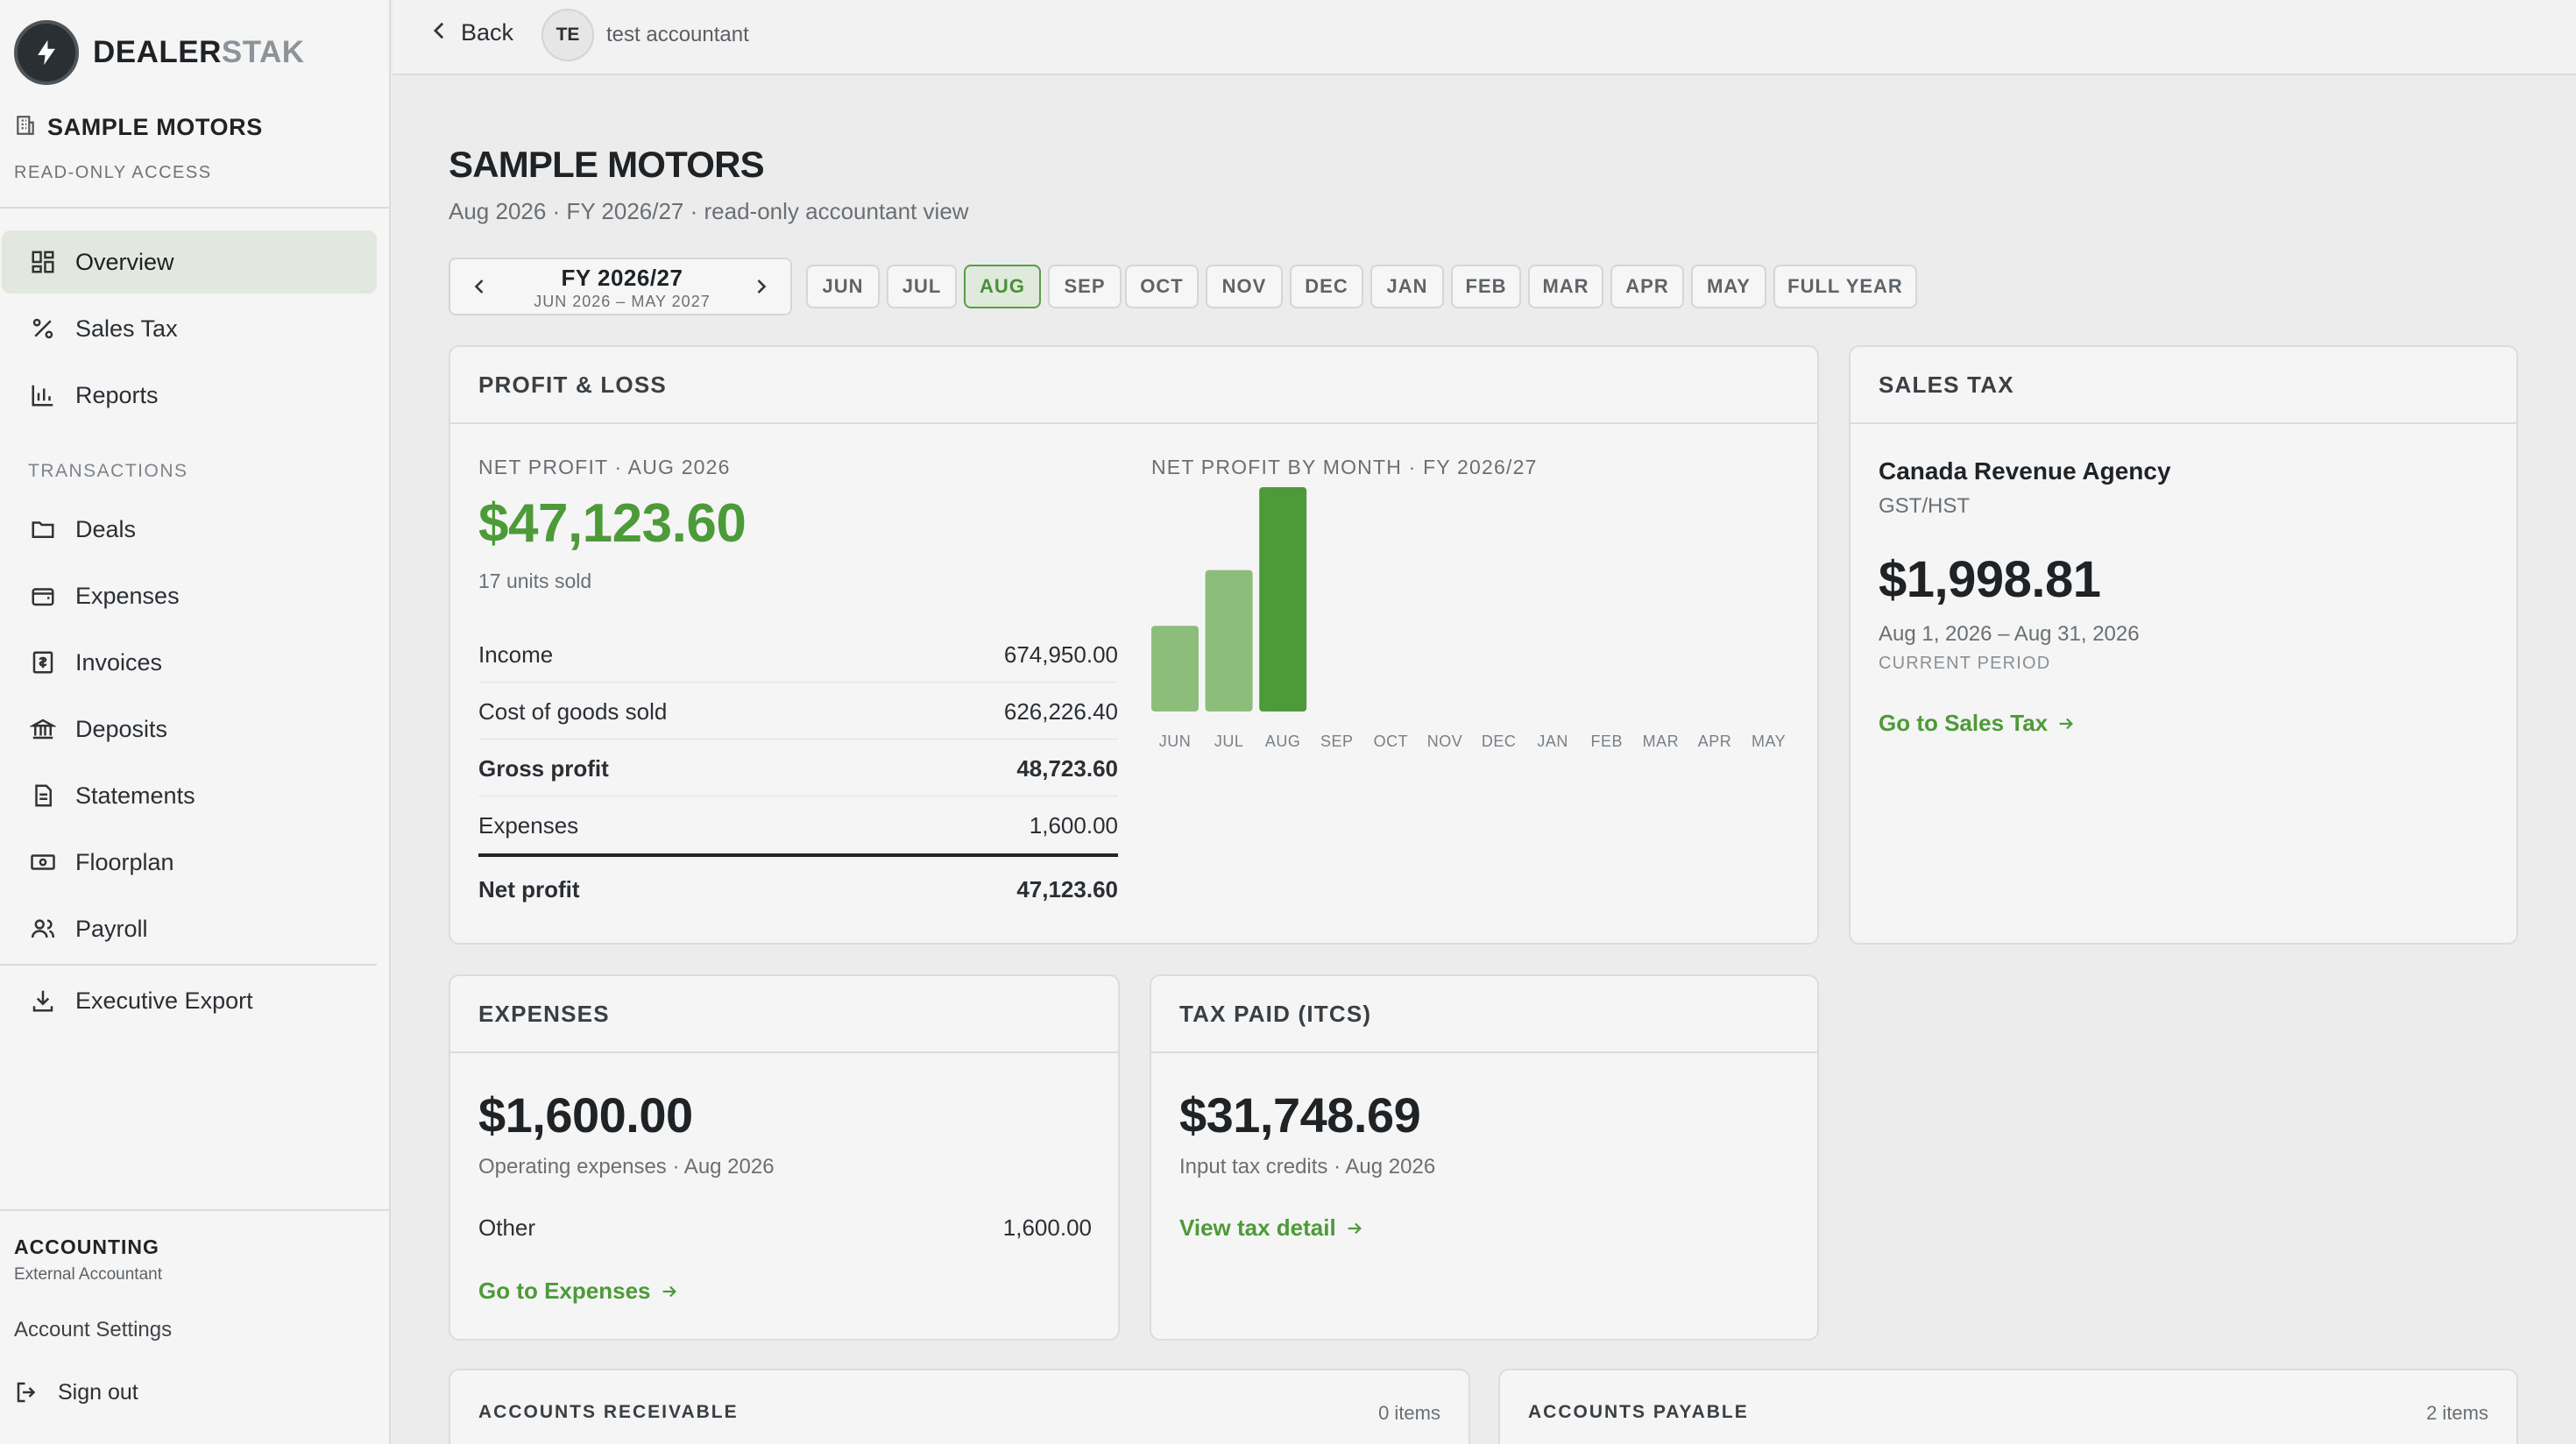  I want to click on month-button-jun: JUN, so click(843, 286).